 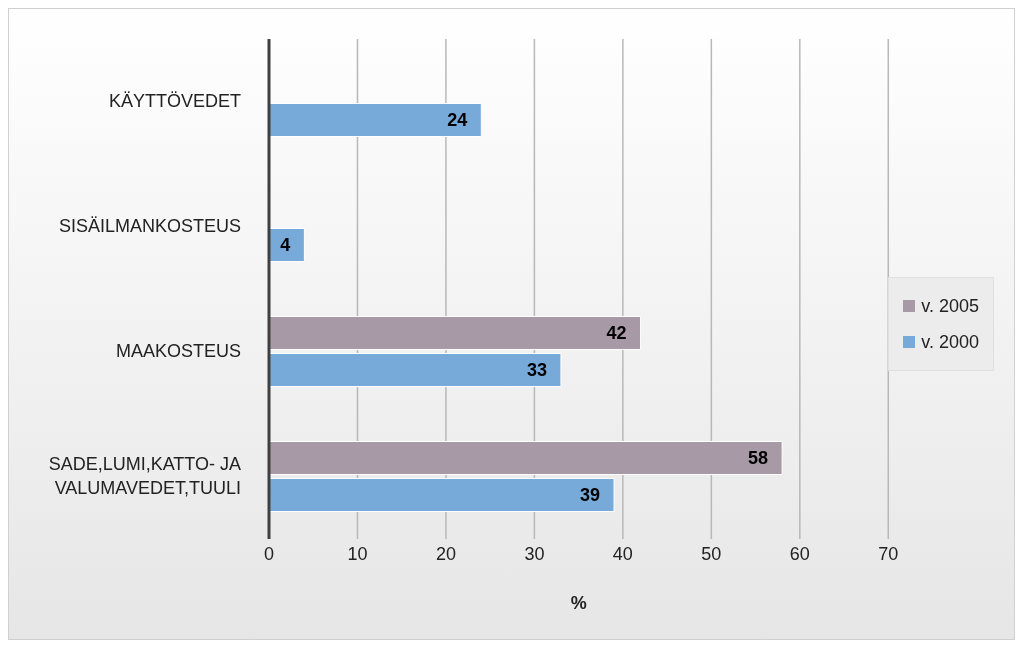 I want to click on y-tick-label: SADE,LUMI,KATTO- JA VALUMAVEDET,TUULI, so click(x=144, y=475).